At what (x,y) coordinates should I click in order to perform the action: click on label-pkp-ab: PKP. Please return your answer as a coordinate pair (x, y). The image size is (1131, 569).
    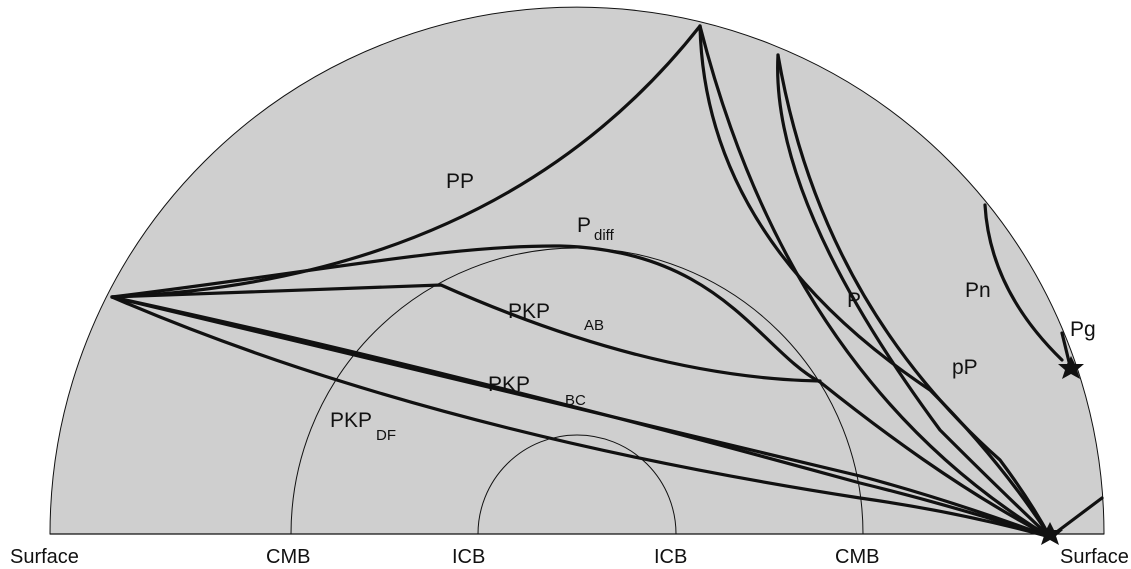
    Looking at the image, I should click on (529, 311).